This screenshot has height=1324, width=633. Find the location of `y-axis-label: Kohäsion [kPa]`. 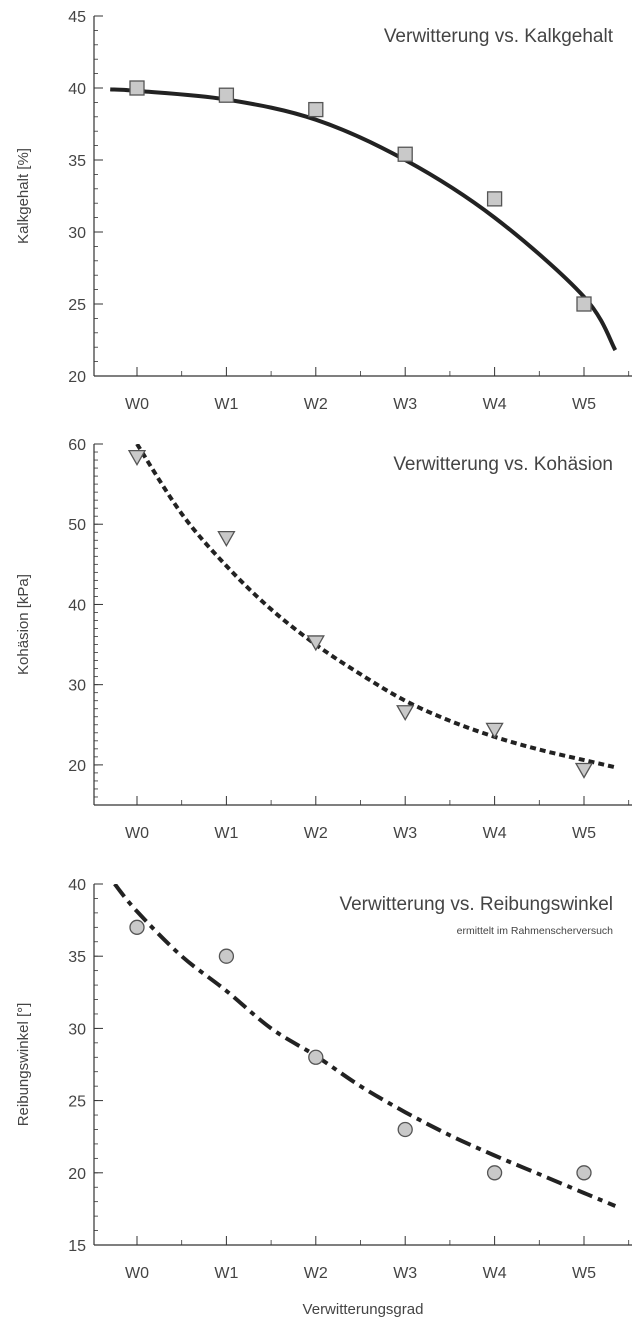

y-axis-label: Kohäsion [kPa] is located at coordinates (23, 624).